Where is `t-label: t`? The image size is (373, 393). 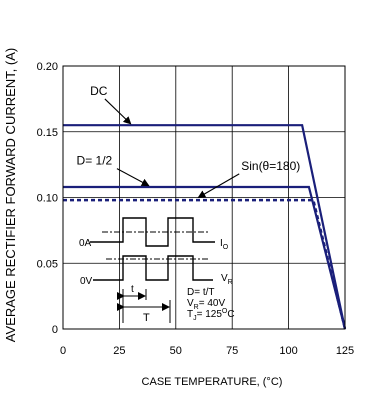 t-label: t is located at coordinates (132, 289).